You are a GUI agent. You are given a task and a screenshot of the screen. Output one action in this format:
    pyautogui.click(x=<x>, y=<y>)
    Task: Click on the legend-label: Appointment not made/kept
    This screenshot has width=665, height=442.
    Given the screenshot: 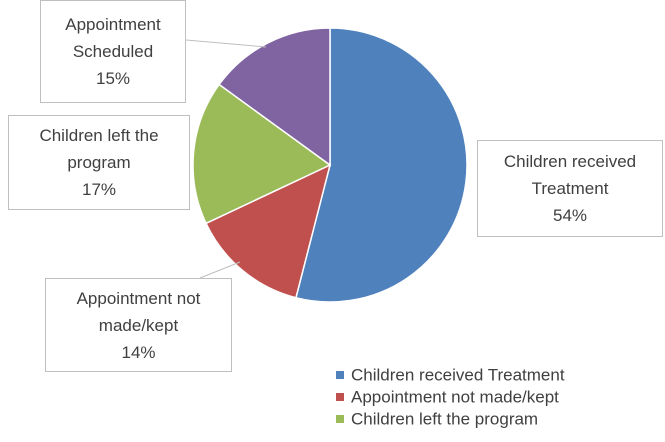 What is the action you would take?
    pyautogui.click(x=455, y=396)
    